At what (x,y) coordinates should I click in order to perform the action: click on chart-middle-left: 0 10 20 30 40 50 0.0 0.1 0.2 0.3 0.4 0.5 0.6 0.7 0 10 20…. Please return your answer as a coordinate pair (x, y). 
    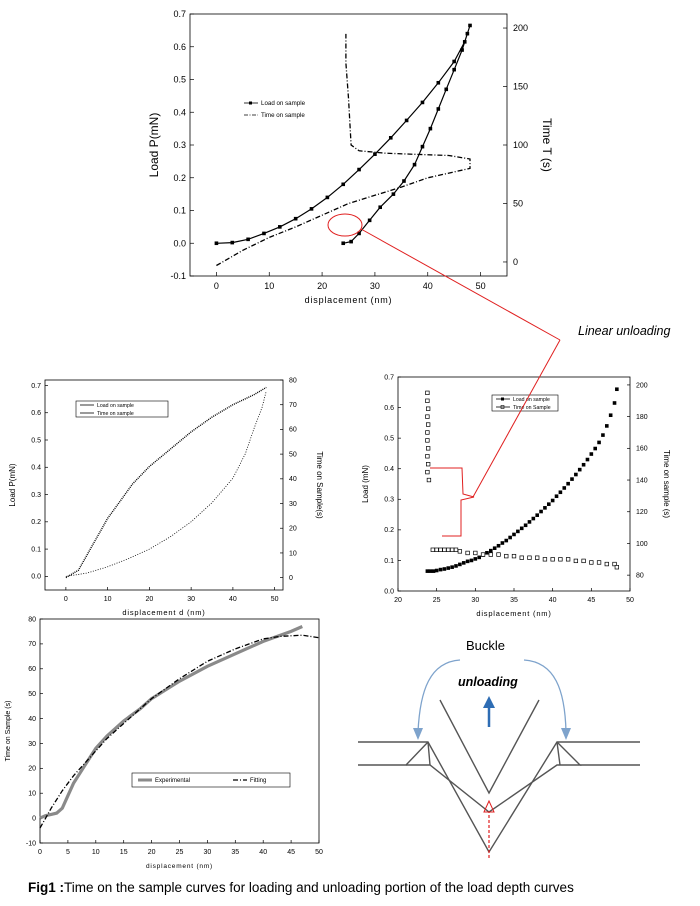
    Looking at the image, I should click on (166, 497).